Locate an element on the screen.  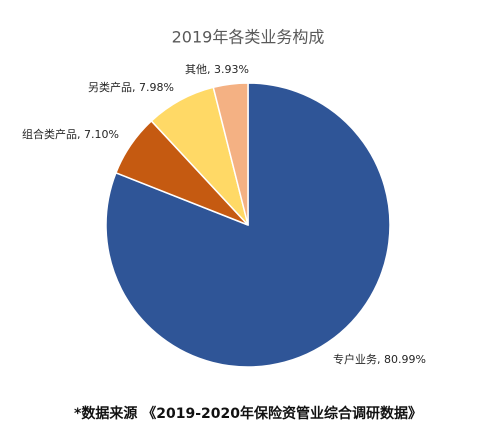
data-label: 专户业务, 80.99% is located at coordinates (379, 359).